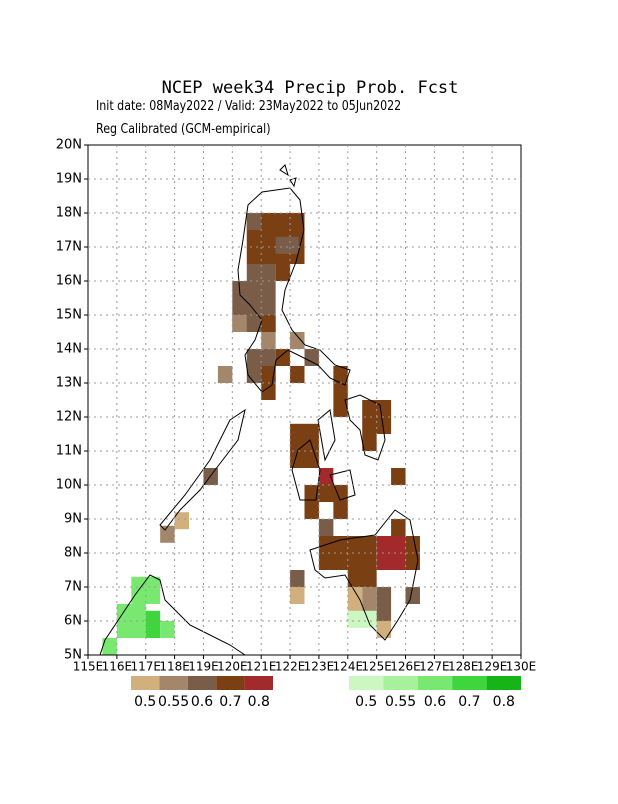 The height and width of the screenshot is (804, 618). I want to click on y-tick-label: 11N, so click(69, 451).